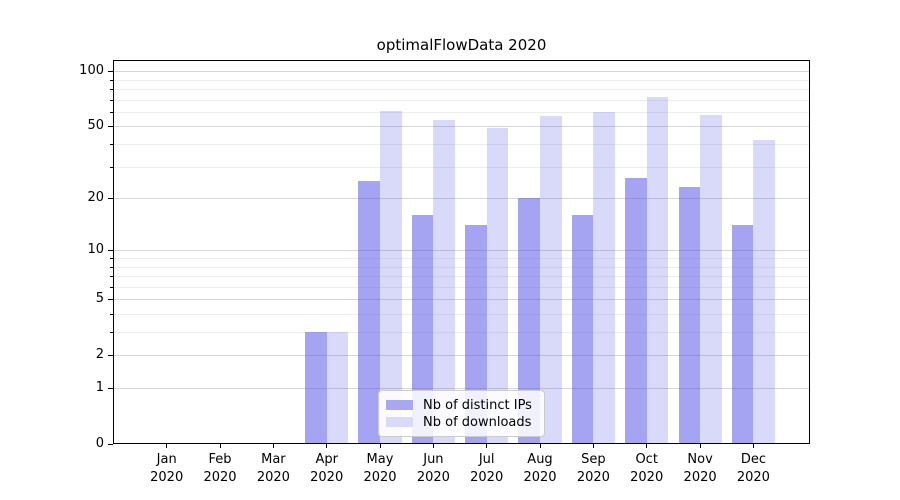  What do you see at coordinates (433, 468) in the screenshot?
I see `x-tick-label: Jun 2020` at bounding box center [433, 468].